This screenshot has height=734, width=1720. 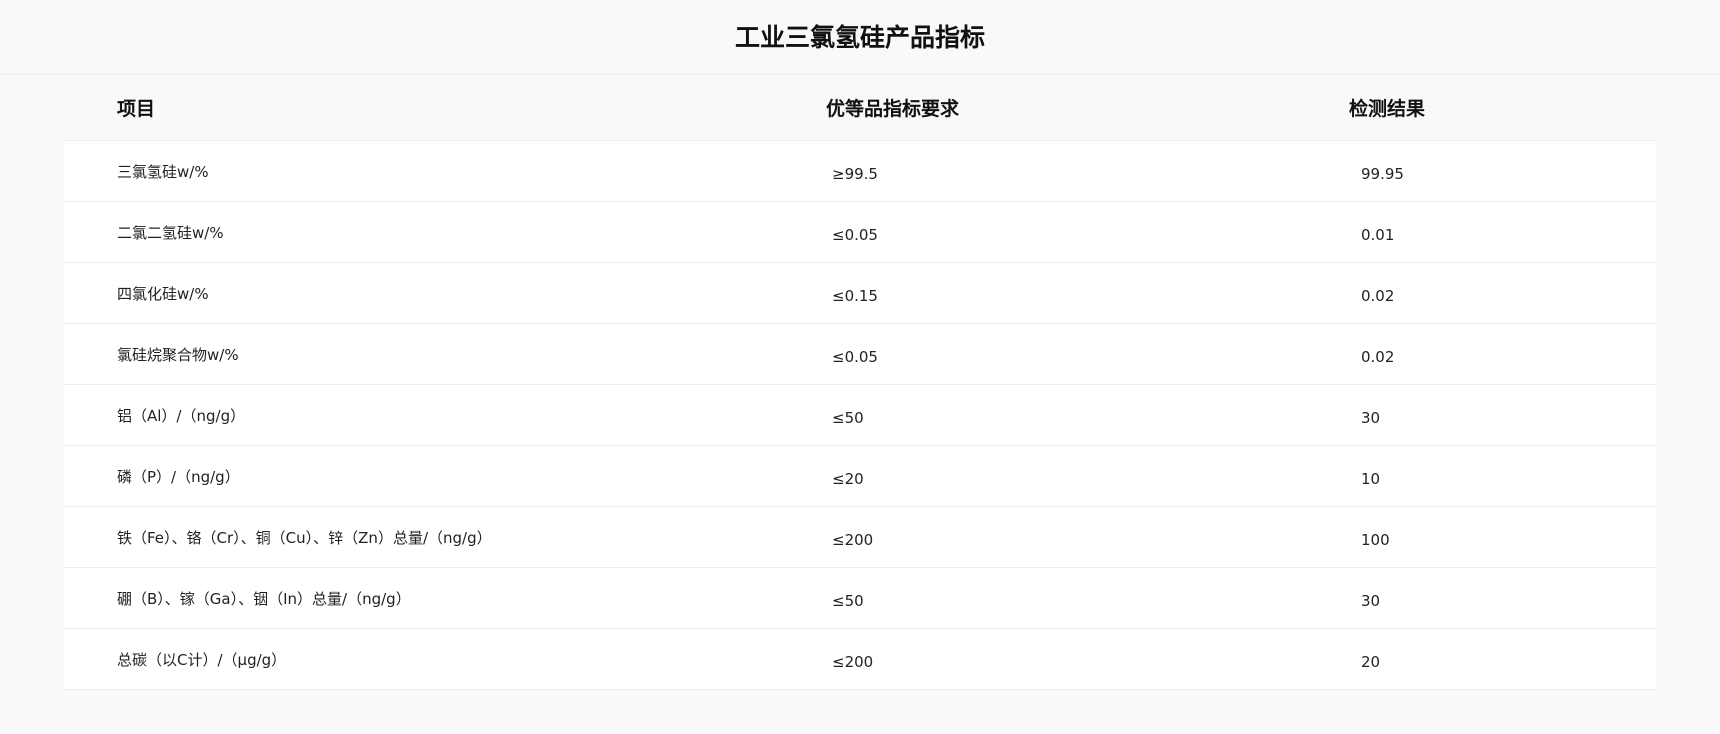 What do you see at coordinates (181, 416) in the screenshot?
I see `cell-item: 铝（Al）/（ng/g）` at bounding box center [181, 416].